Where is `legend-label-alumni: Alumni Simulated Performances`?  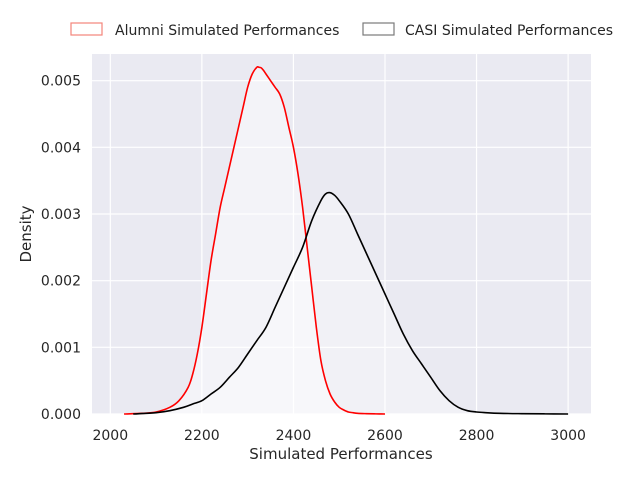 legend-label-alumni: Alumni Simulated Performances is located at coordinates (227, 31).